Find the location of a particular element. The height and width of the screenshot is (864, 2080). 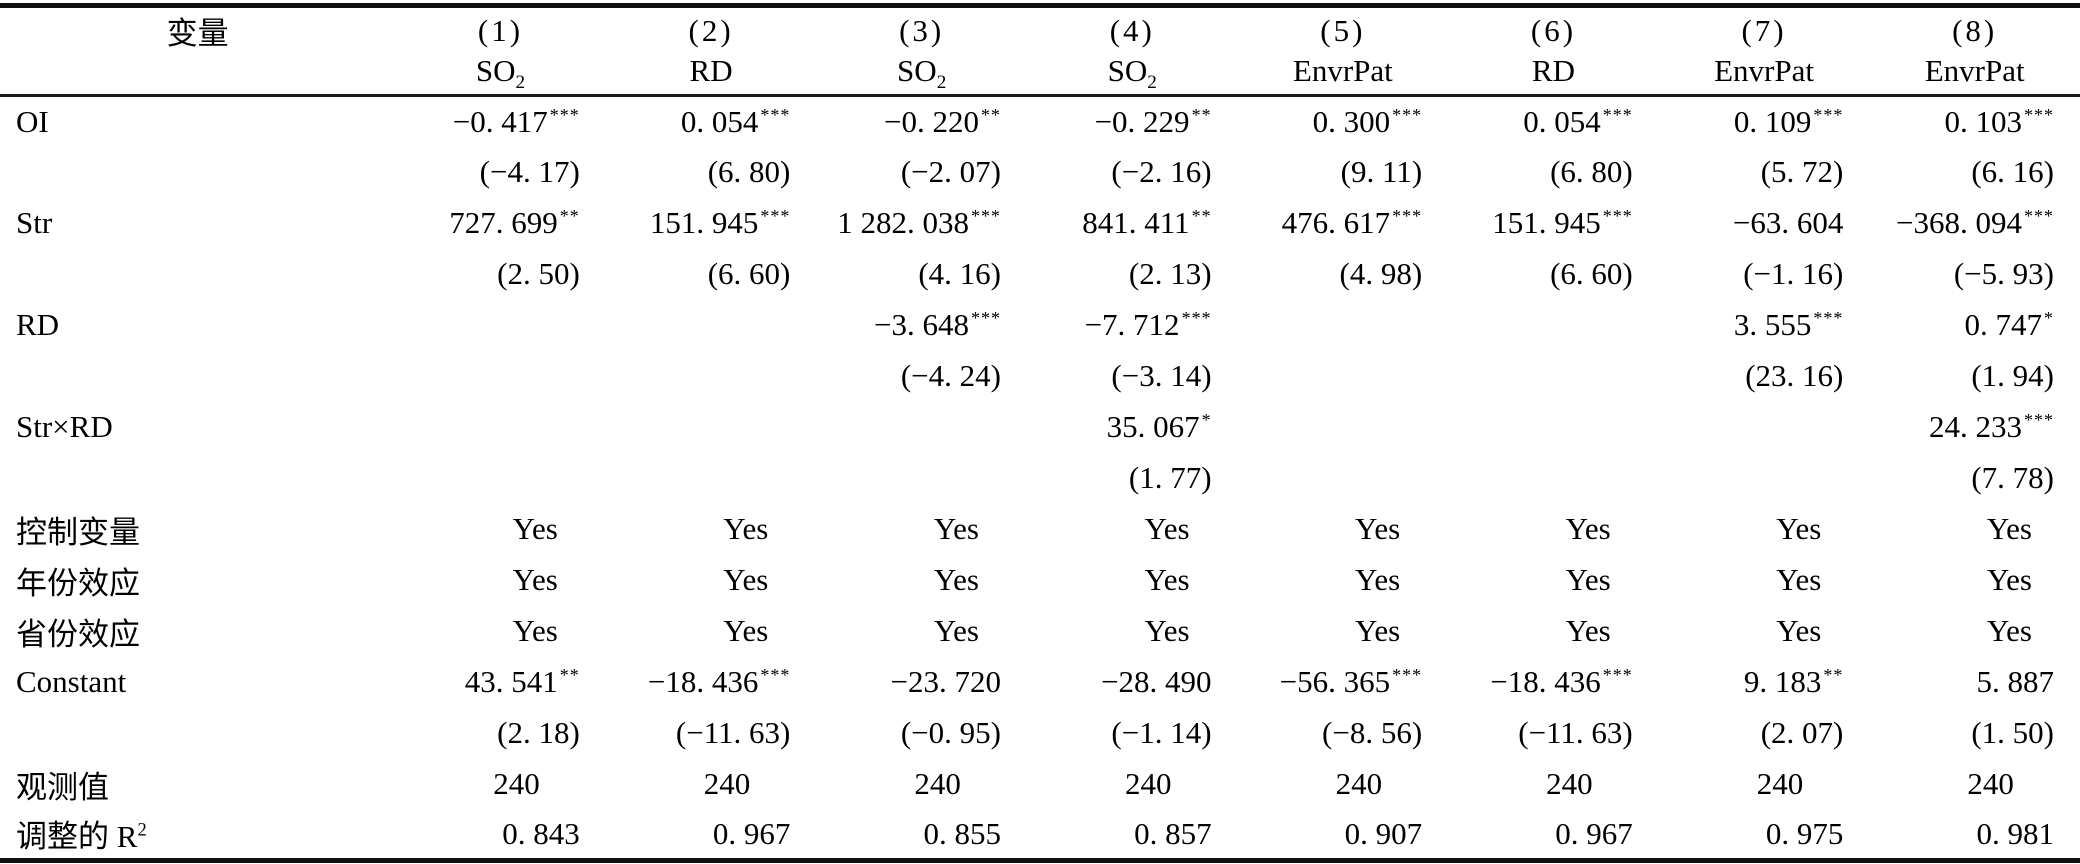

data-cell: (−2. 07) is located at coordinates (921, 172).